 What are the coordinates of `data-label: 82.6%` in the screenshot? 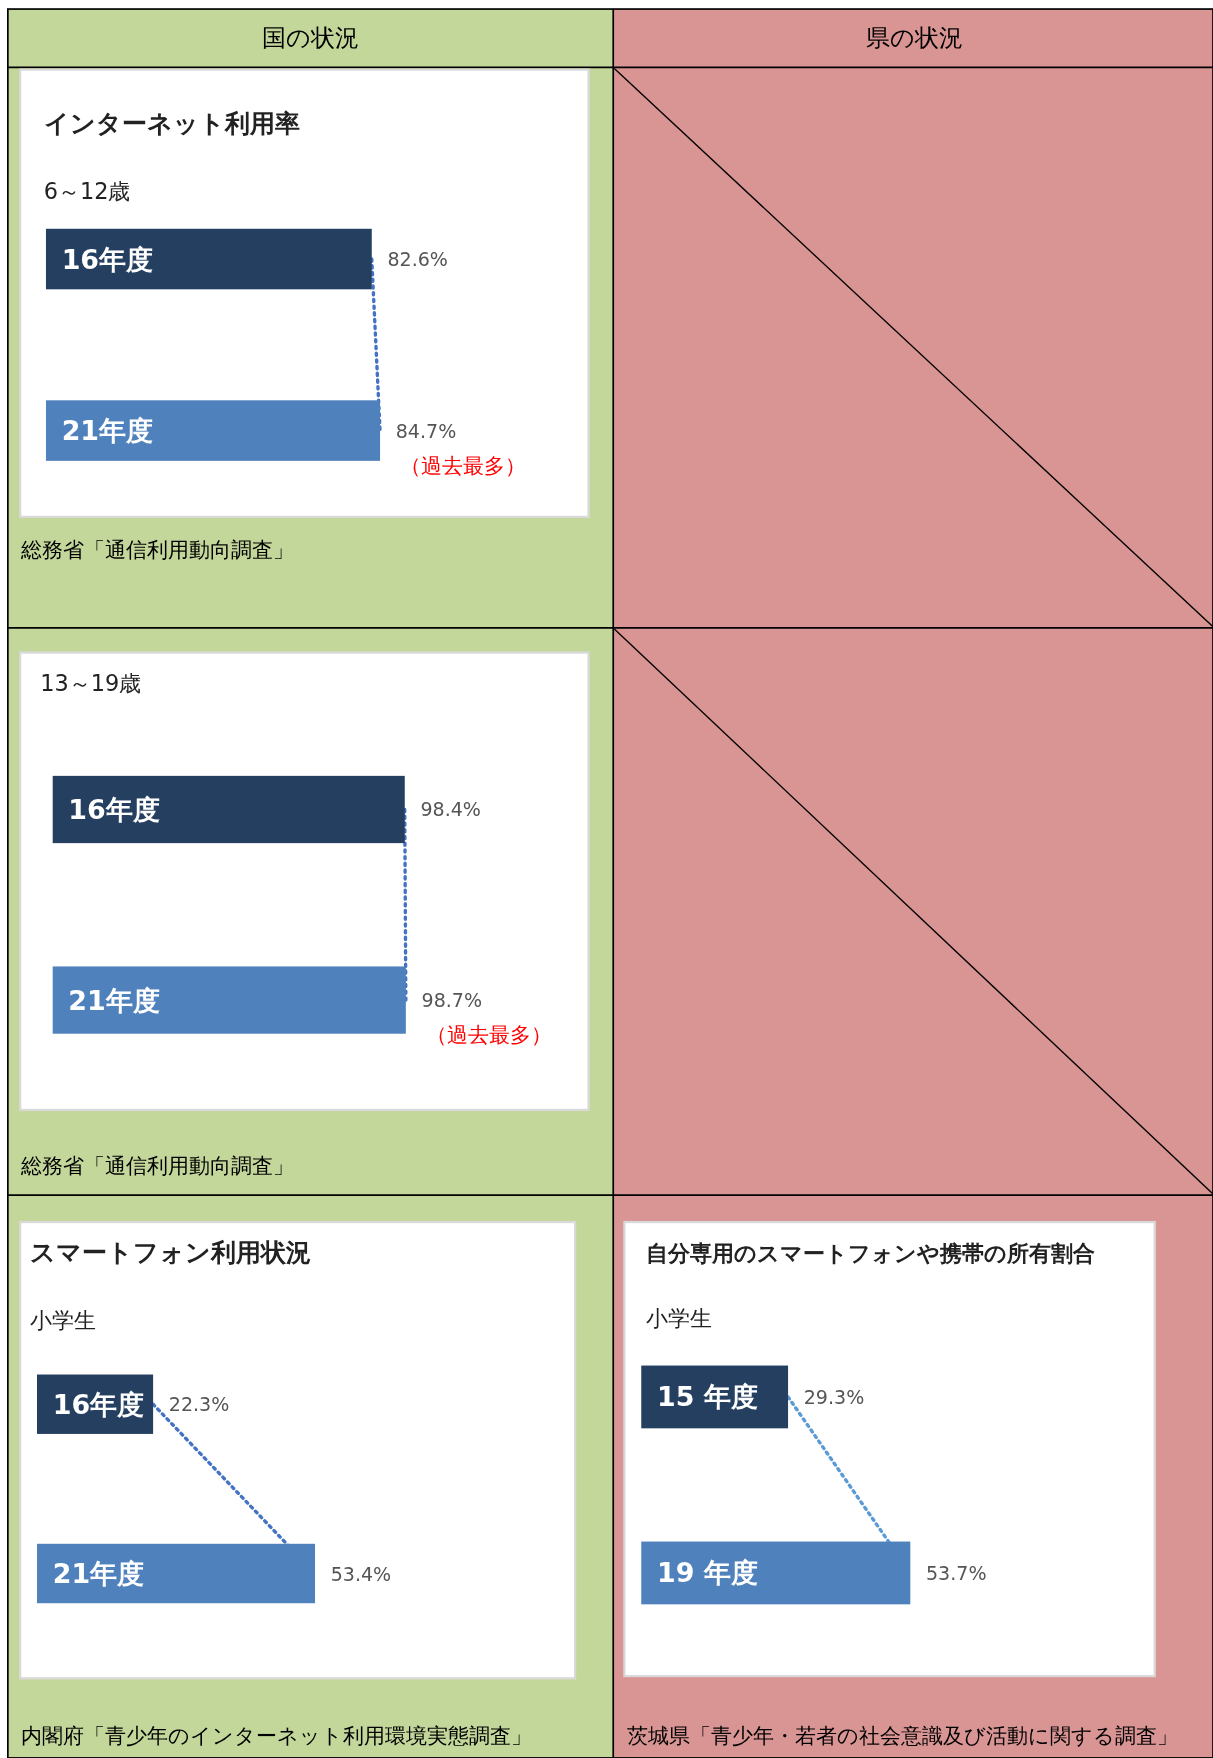 It's located at (417, 259).